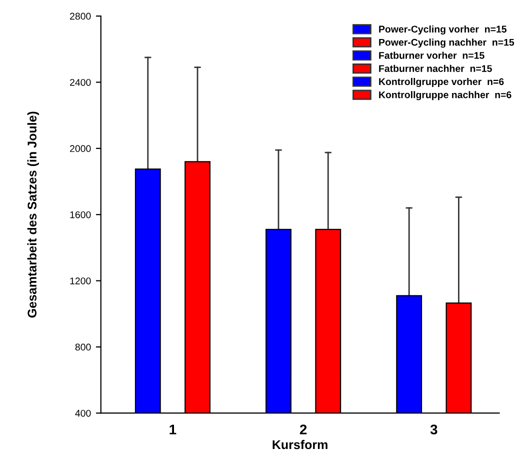 The image size is (520, 459). I want to click on y-tick-label: 800, so click(83, 347).